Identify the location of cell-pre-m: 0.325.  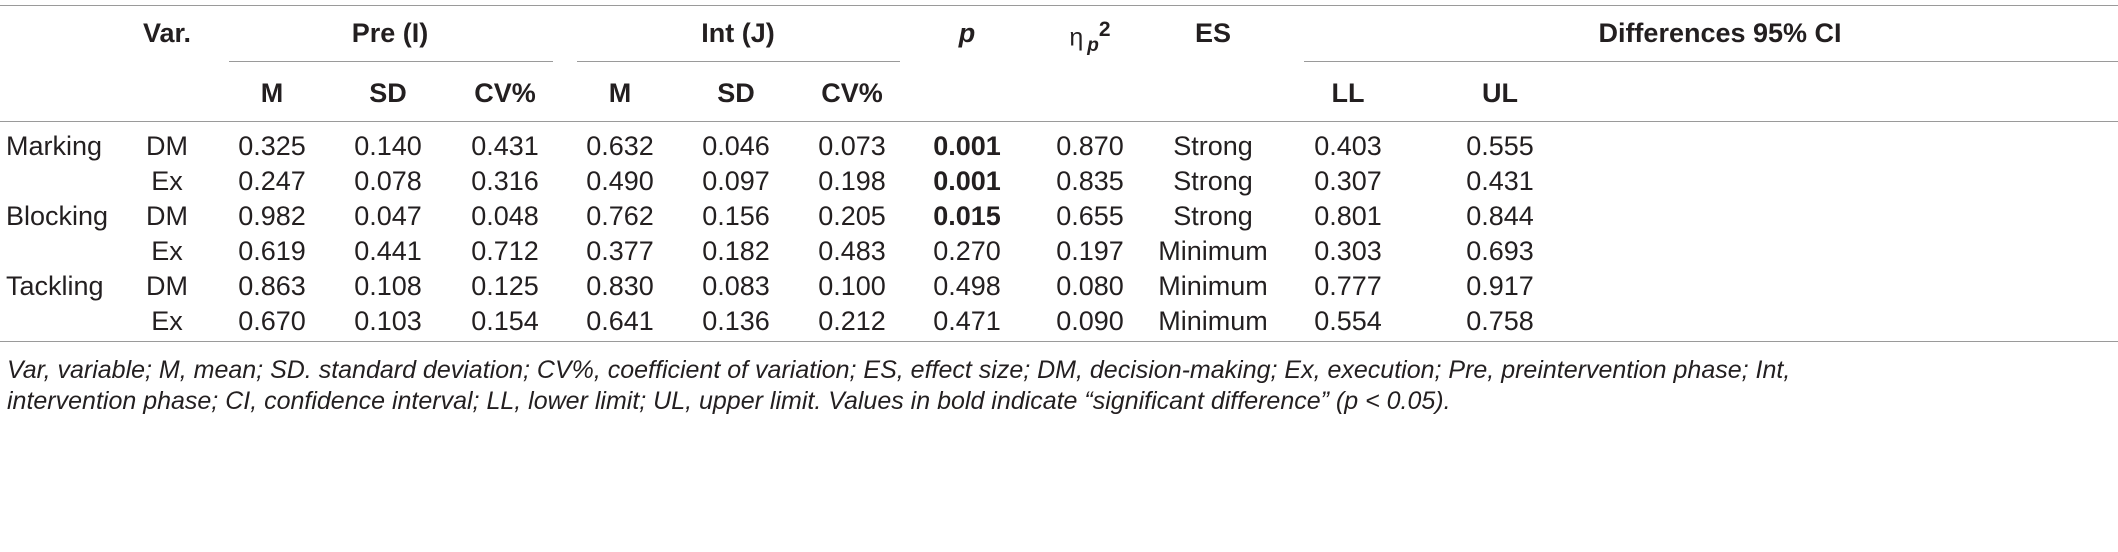
(272, 146).